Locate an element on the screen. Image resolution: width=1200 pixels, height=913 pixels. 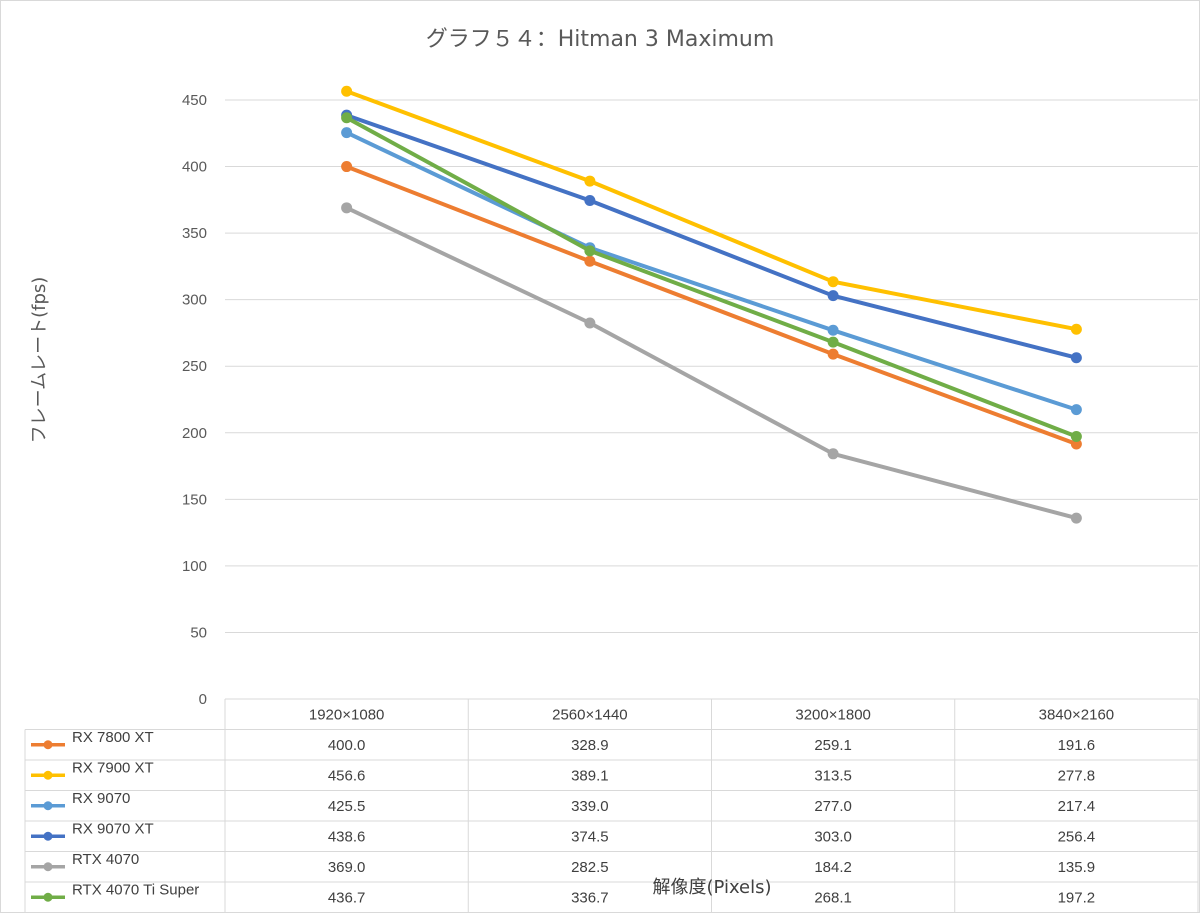
y-tick-label: 250 is located at coordinates (194, 366).